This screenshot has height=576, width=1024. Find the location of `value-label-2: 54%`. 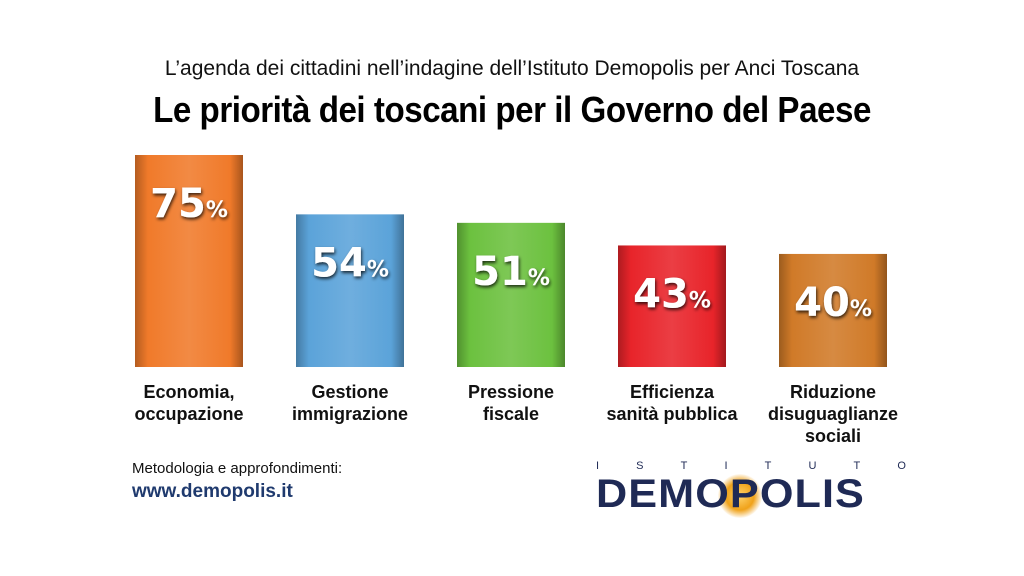

value-label-2: 54% is located at coordinates (350, 263).